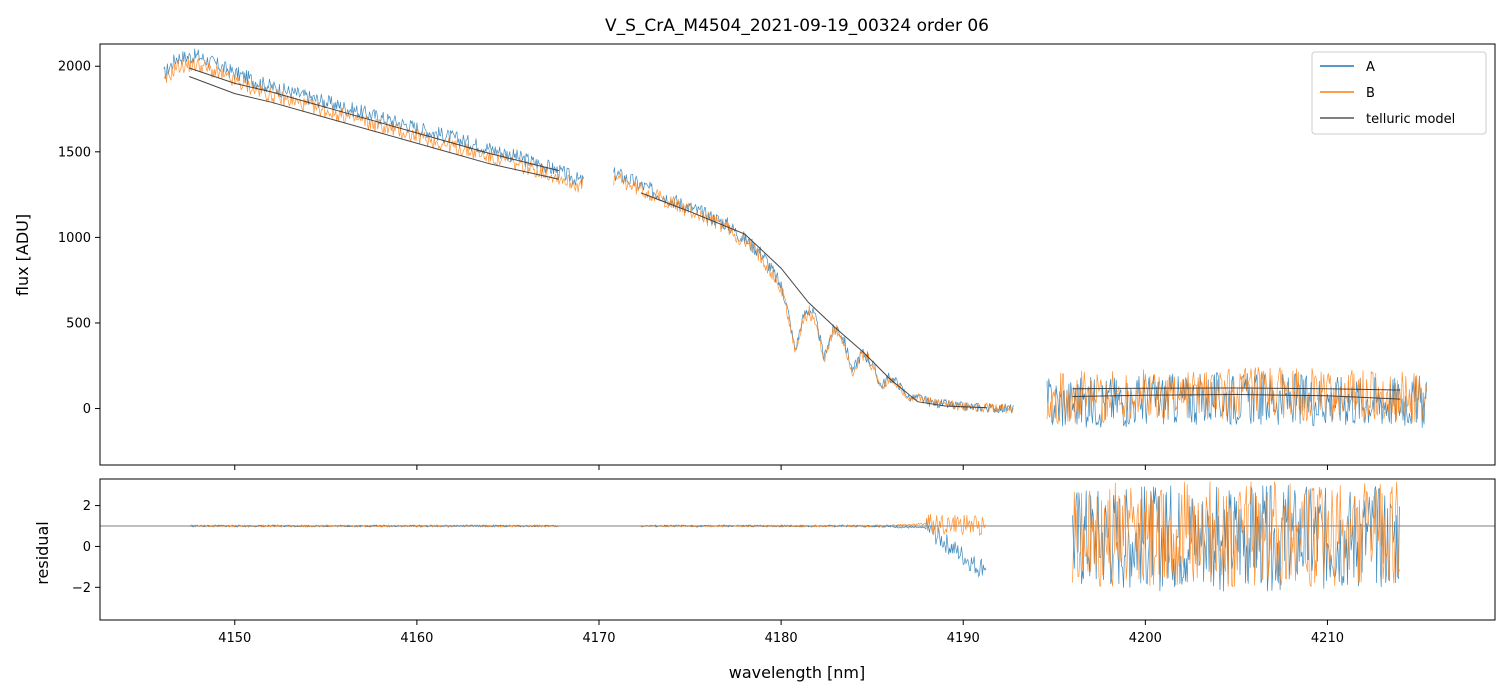 This screenshot has width=1510, height=696. What do you see at coordinates (1145, 638) in the screenshot?
I see `x-tick-label: 4200` at bounding box center [1145, 638].